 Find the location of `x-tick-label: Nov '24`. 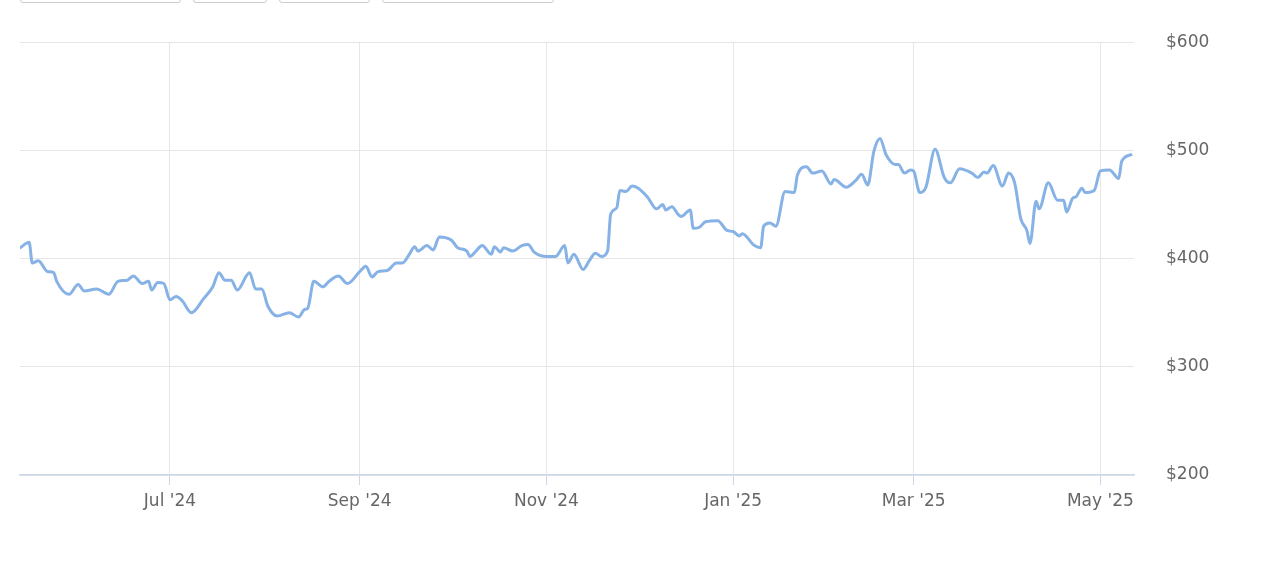

x-tick-label: Nov '24 is located at coordinates (546, 499).